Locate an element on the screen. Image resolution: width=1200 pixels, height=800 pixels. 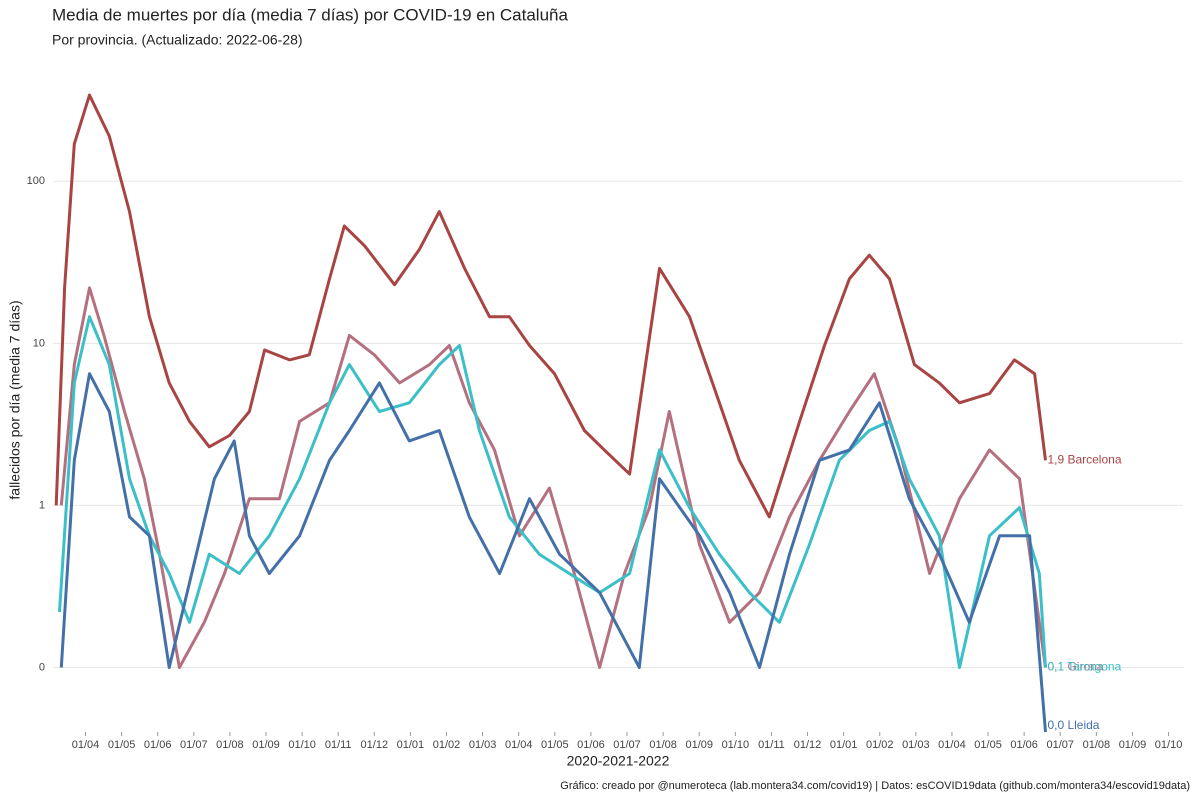
chart-subtitle: Por provincia. (Actualizado: 2022-06-28) is located at coordinates (177, 40).